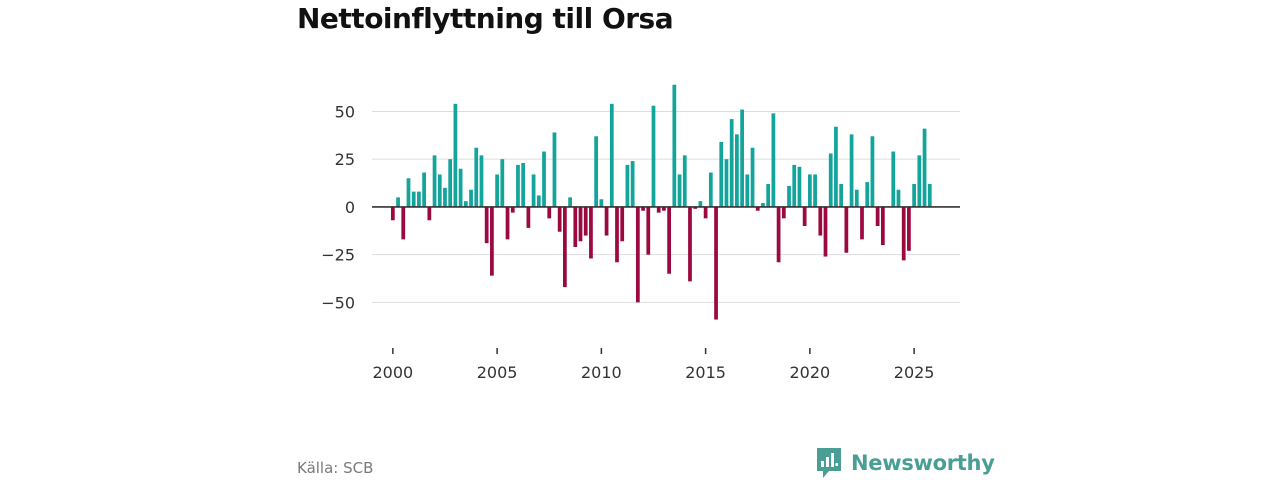 The height and width of the screenshot is (480, 1280). I want to click on brand-name: Newsworthy, so click(923, 463).